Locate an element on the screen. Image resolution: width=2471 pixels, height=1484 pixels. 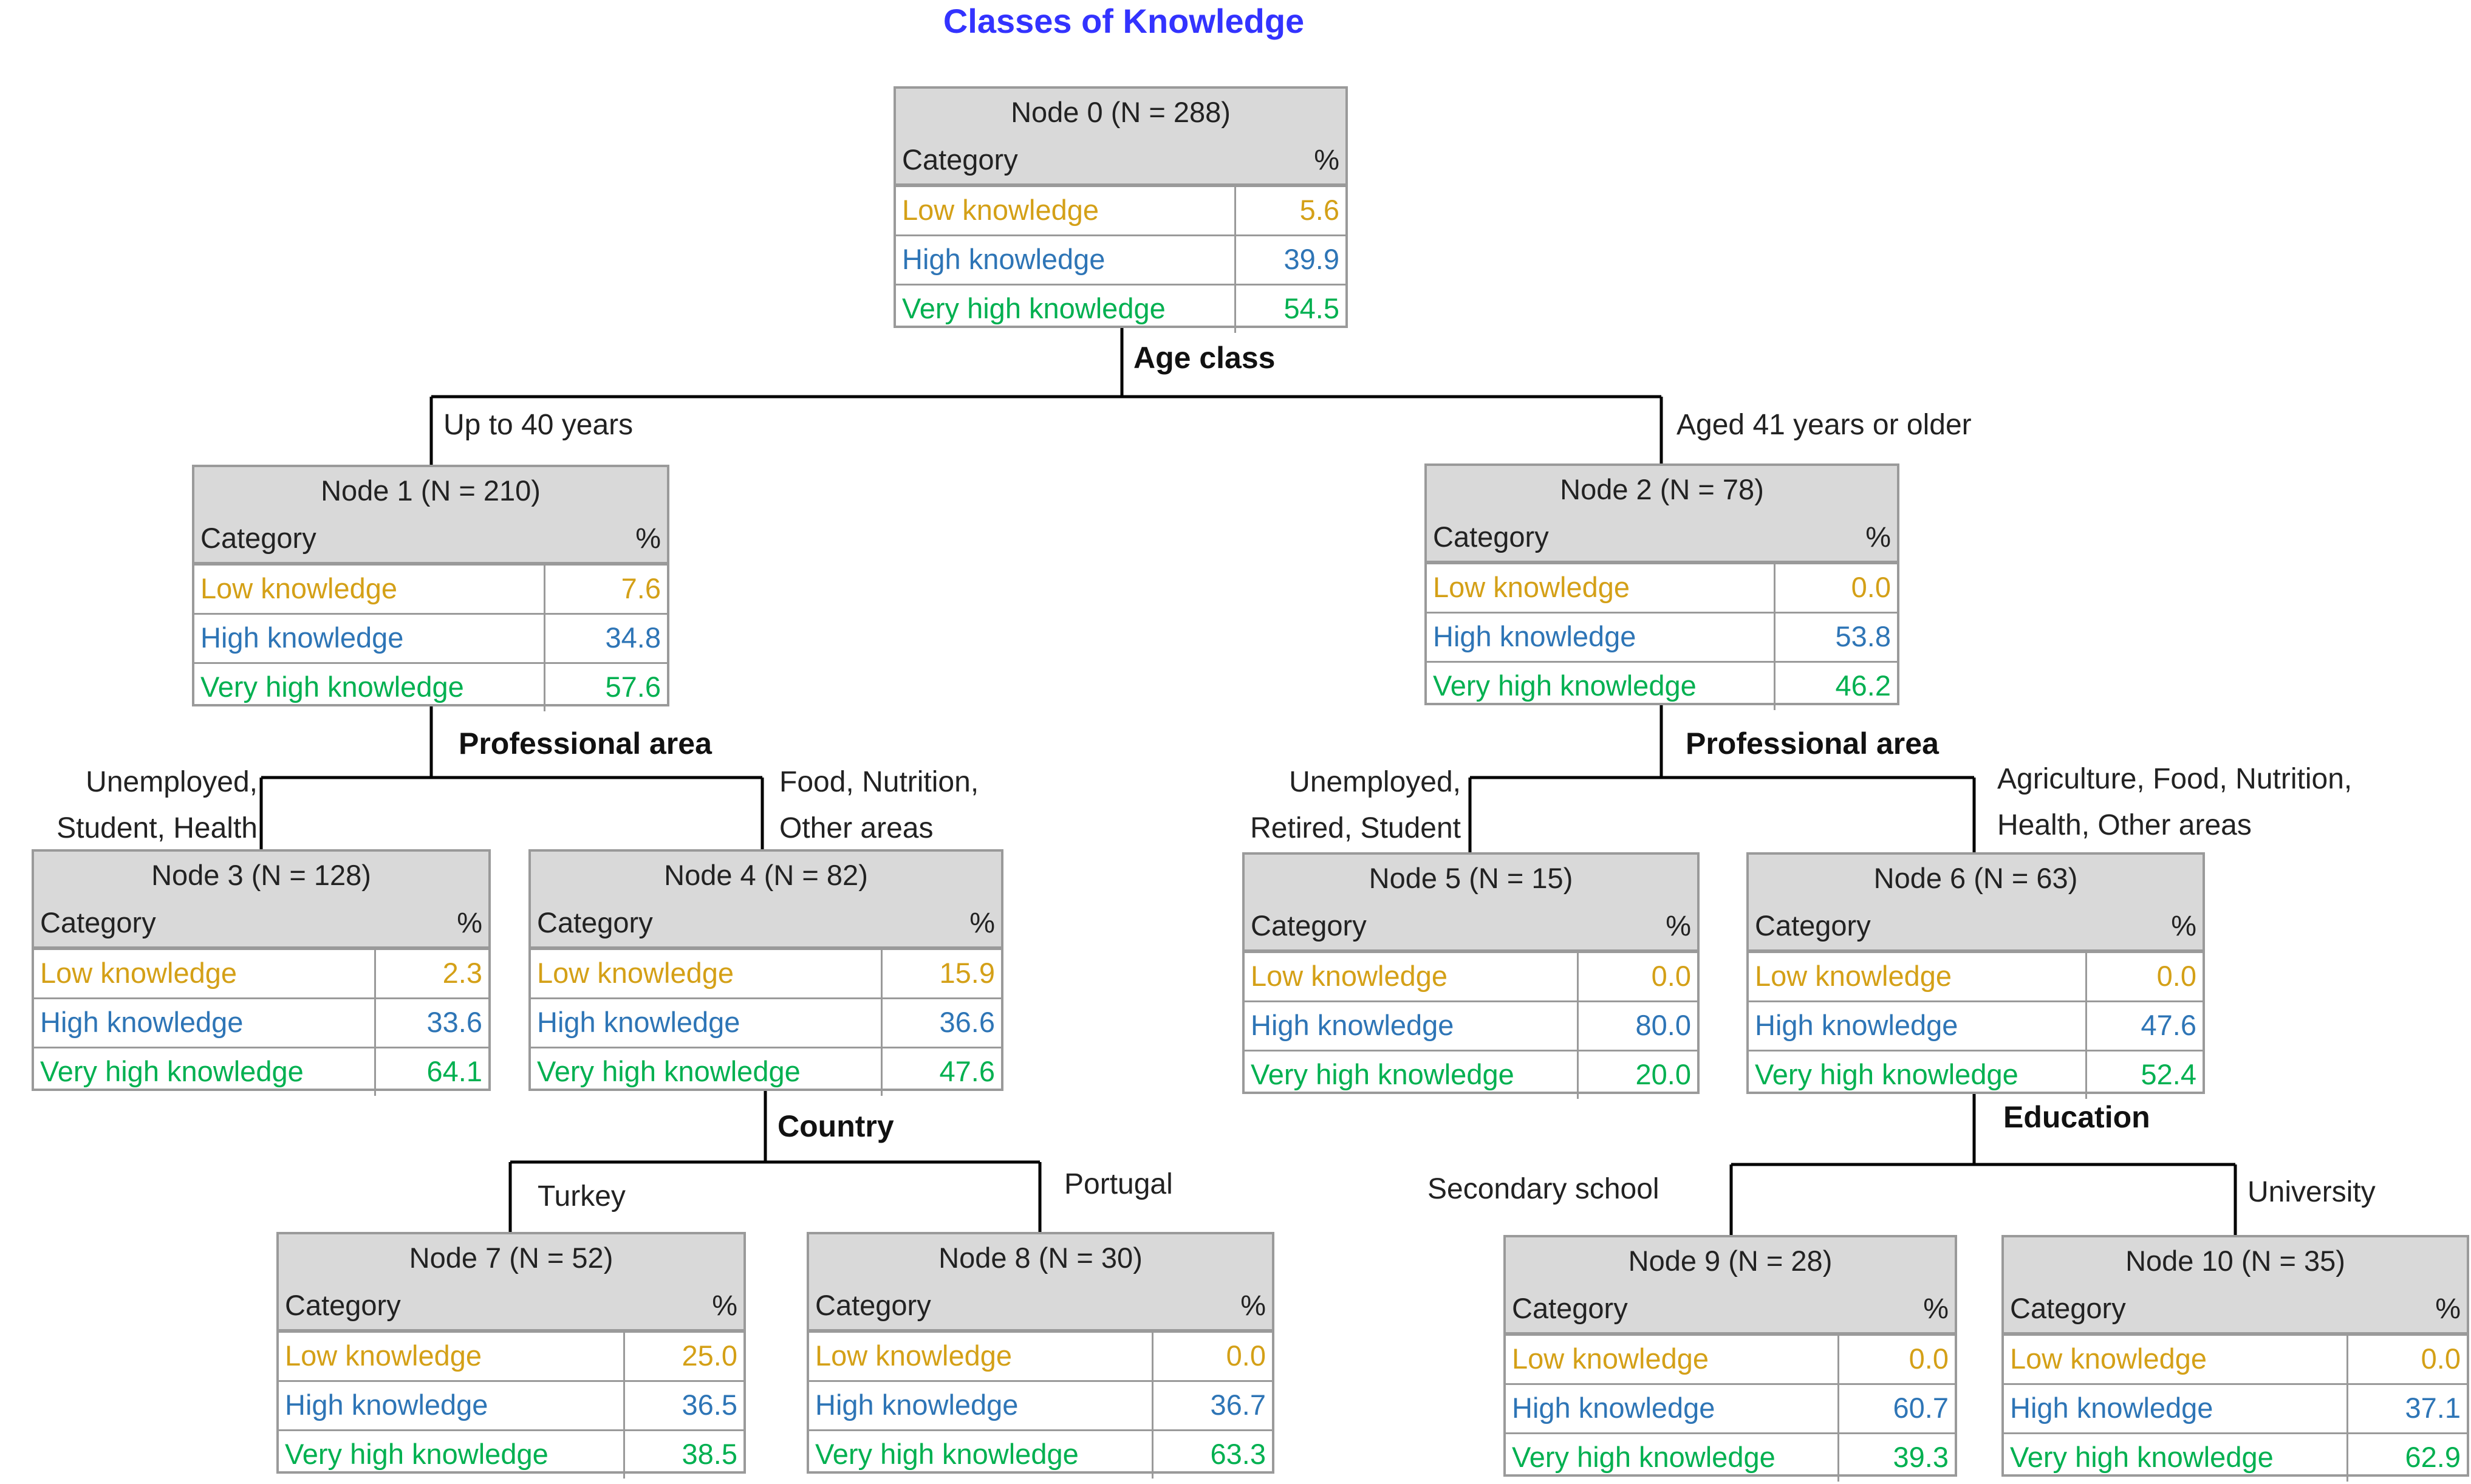
node-title: Node 1 (N = 210) is located at coordinates (431, 490).